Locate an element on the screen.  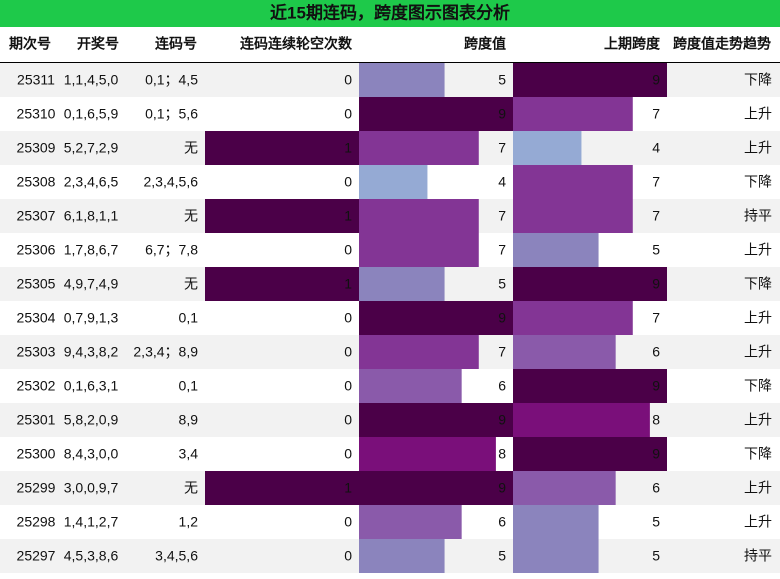
draw-number: 0,7,9,1,3 is located at coordinates (91, 318).